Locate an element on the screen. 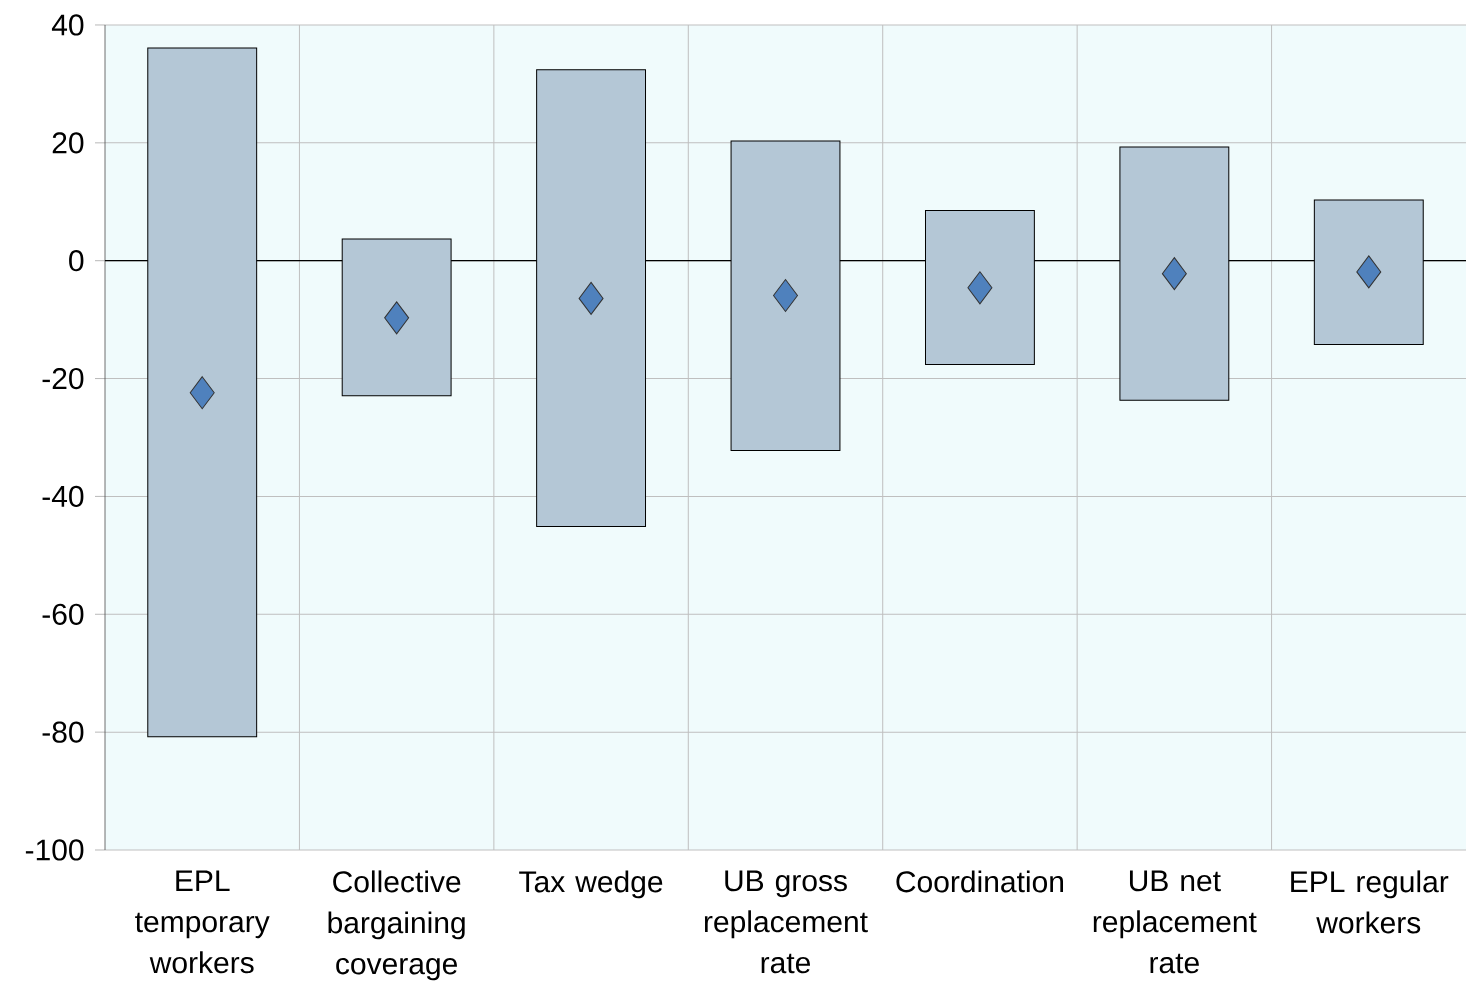 This screenshot has height=989, width=1468. y-tick-label: 0 is located at coordinates (76, 261).